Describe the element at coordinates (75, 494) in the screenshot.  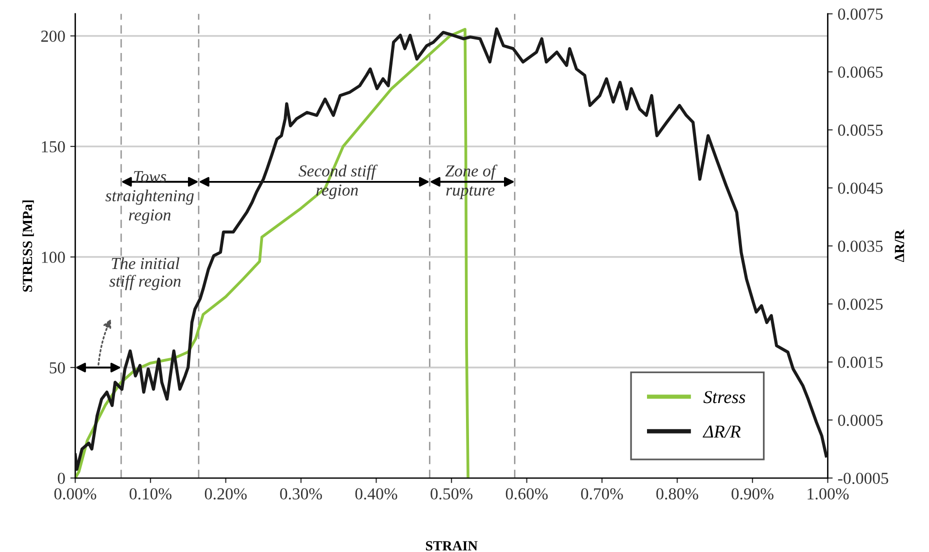
I see `x-tick-label: 0.00%` at that location.